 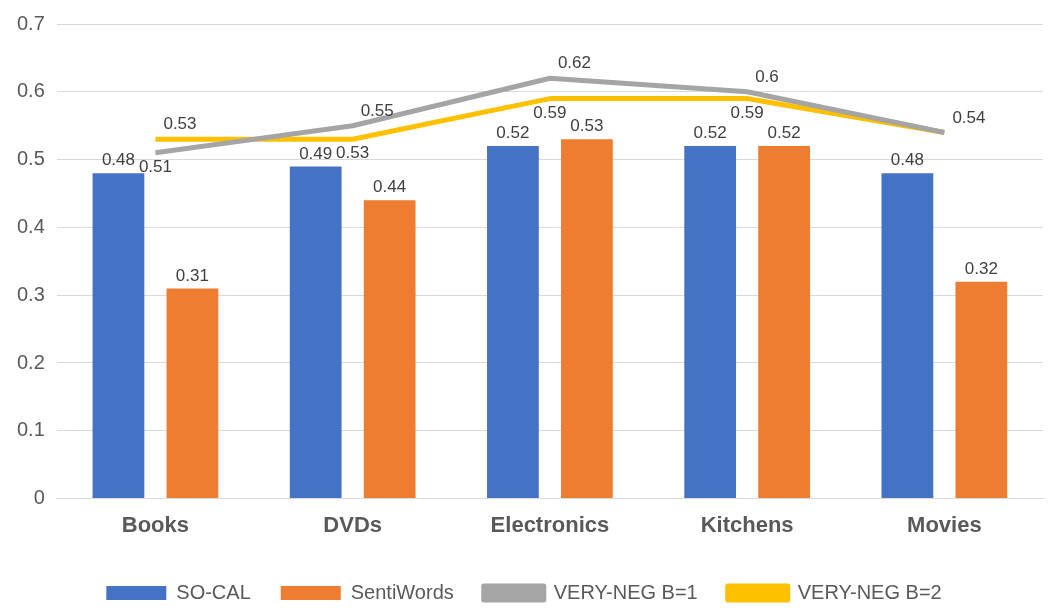 What do you see at coordinates (30, 90) in the screenshot?
I see `y-tick-label: 0.6` at bounding box center [30, 90].